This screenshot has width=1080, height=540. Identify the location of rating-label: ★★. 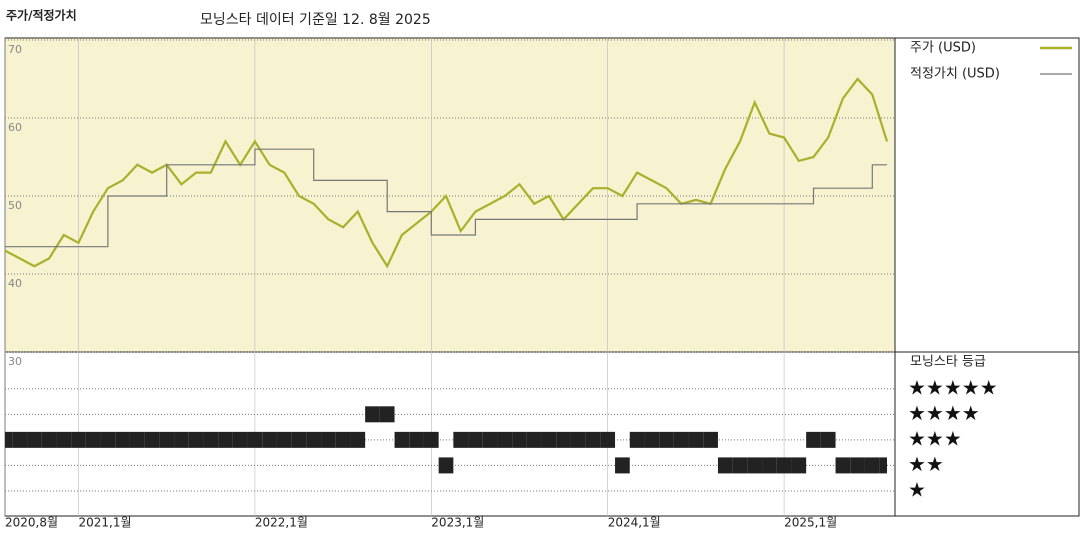
(926, 464).